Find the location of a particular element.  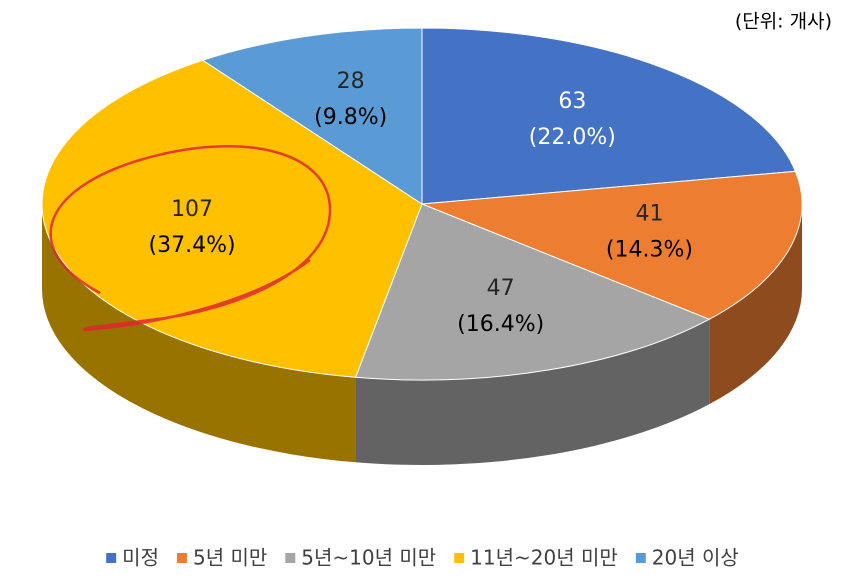

percent-label: (16.4%) is located at coordinates (500, 324).